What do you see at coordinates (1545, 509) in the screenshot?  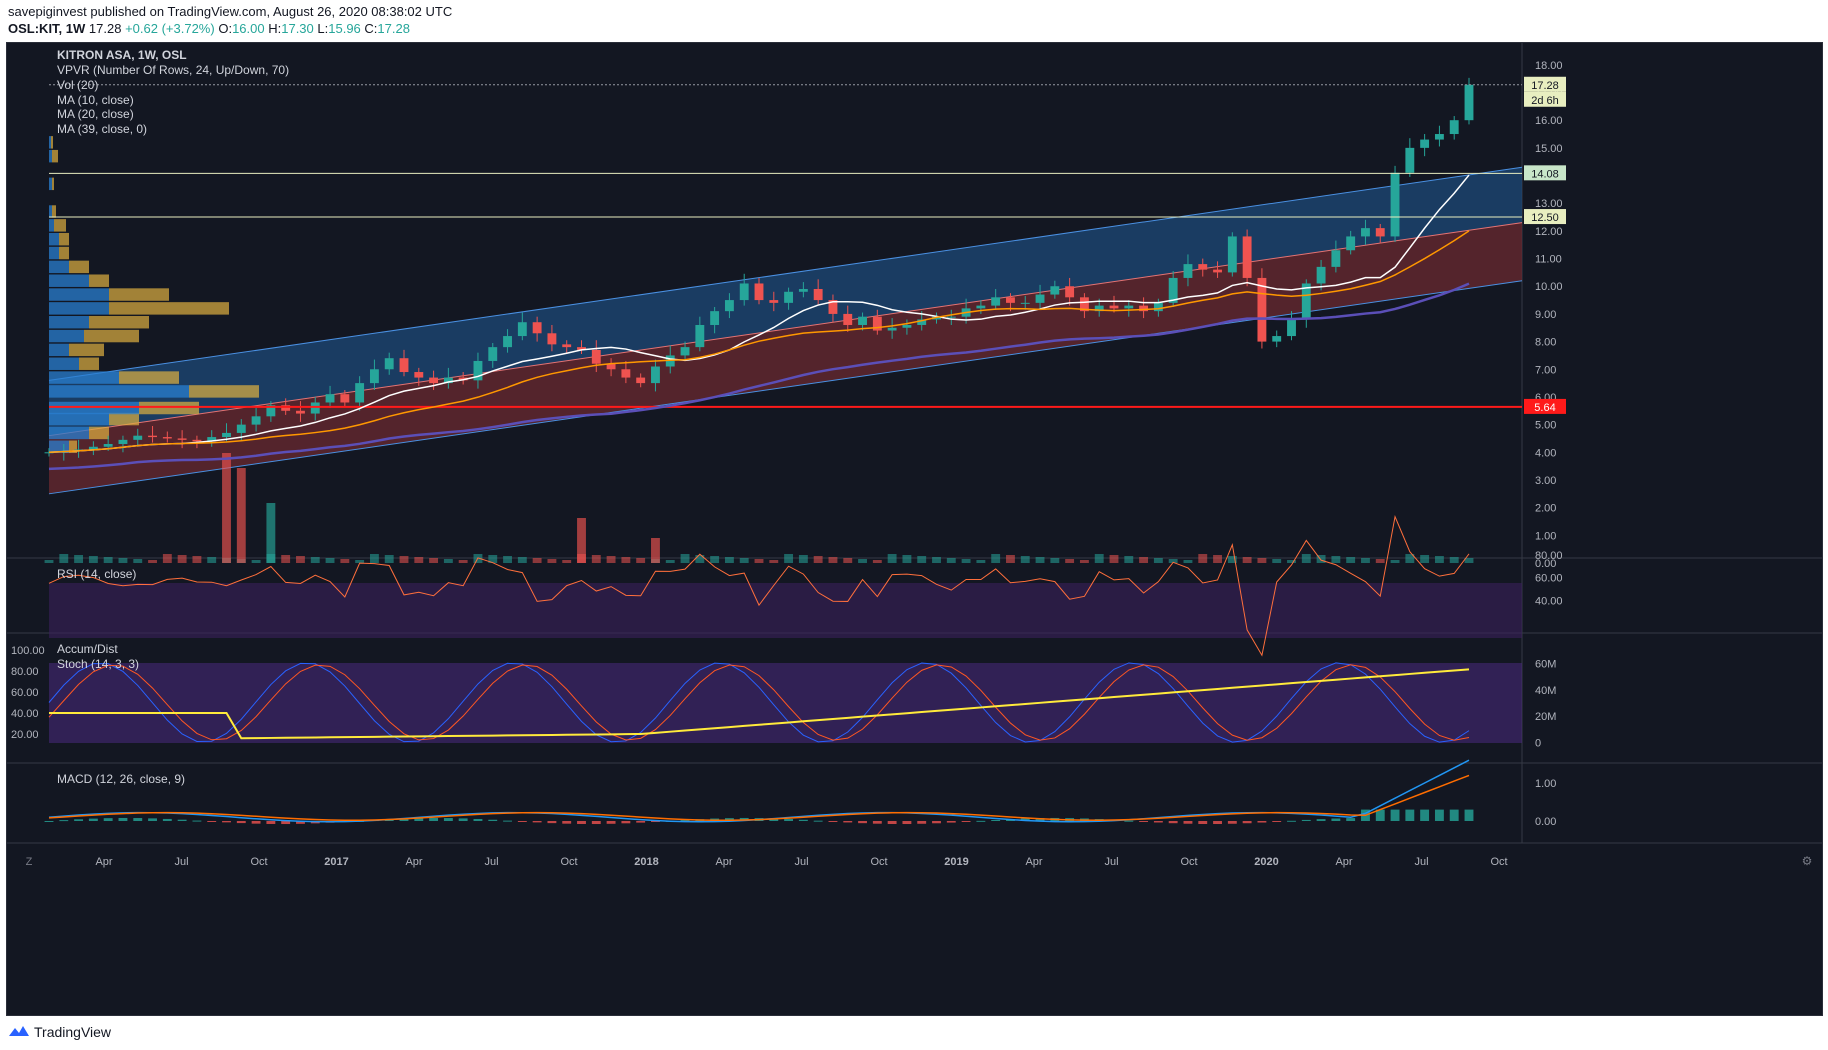 I see `price-tick-label: 2.00` at bounding box center [1545, 509].